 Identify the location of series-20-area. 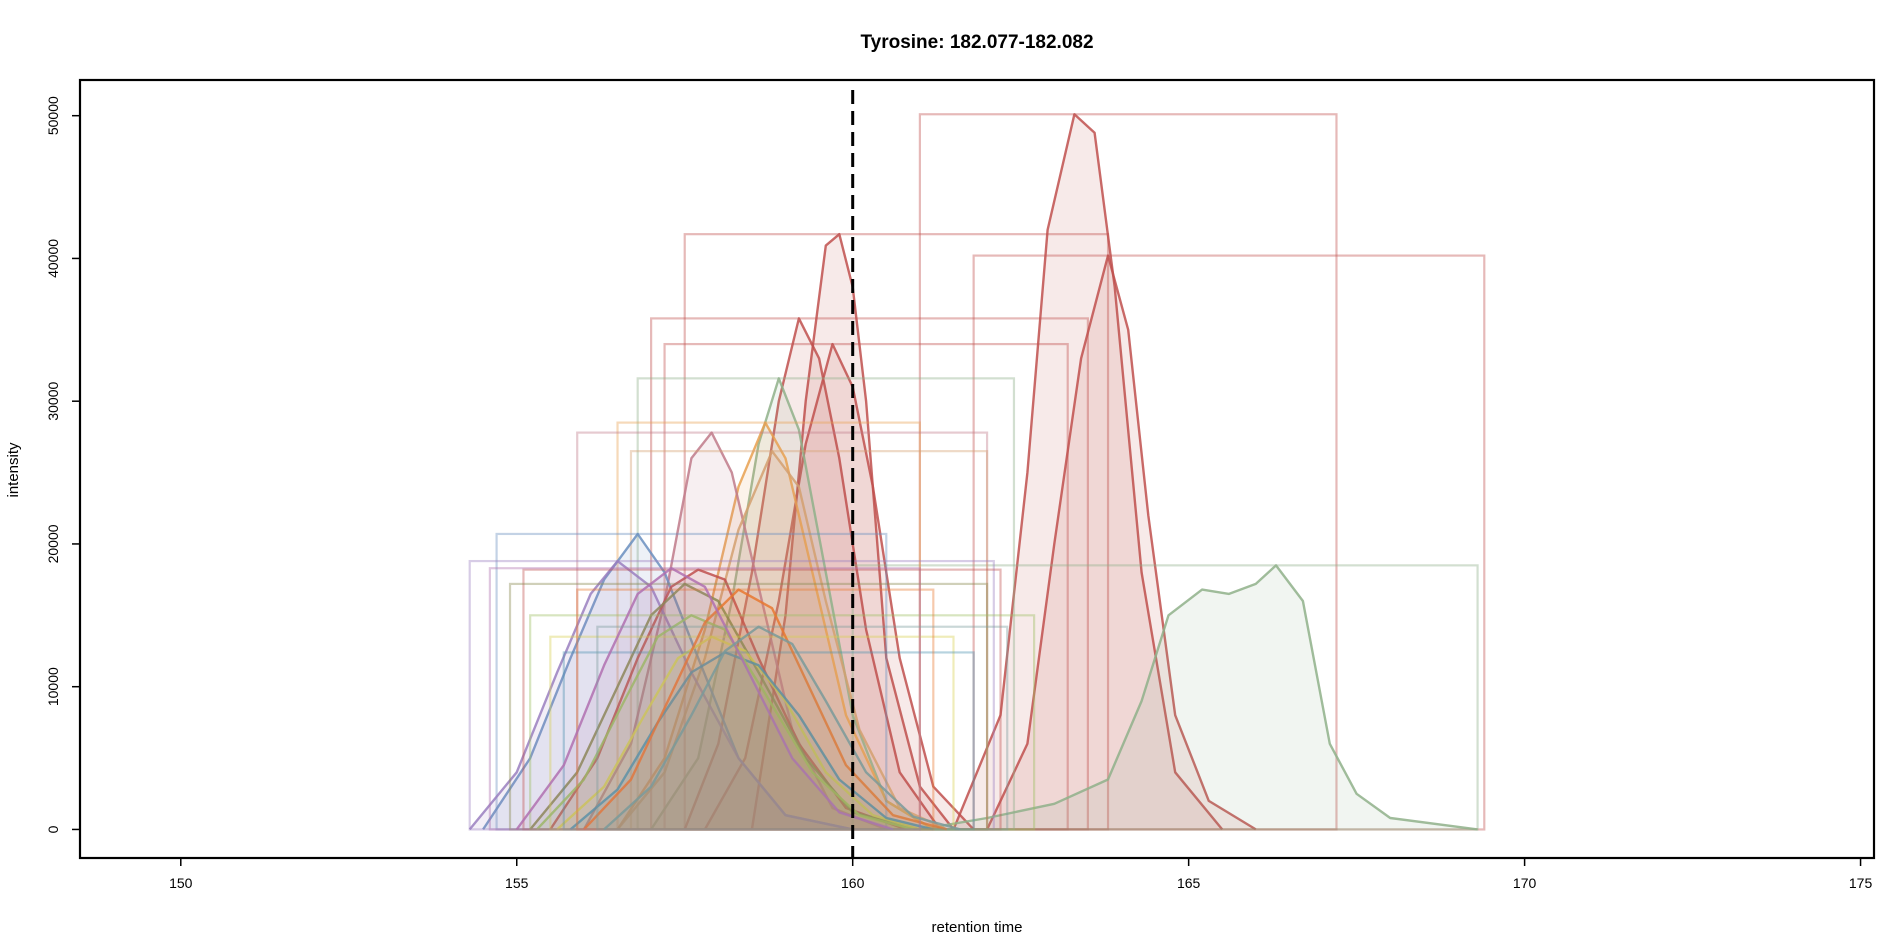
(782, 728).